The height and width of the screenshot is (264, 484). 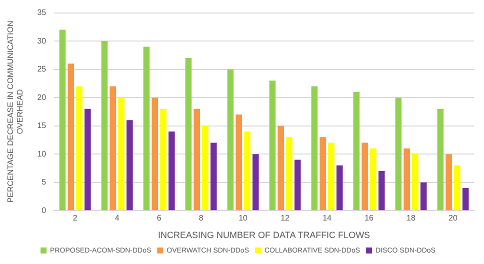 I want to click on x-tick-label: 2, so click(x=75, y=218).